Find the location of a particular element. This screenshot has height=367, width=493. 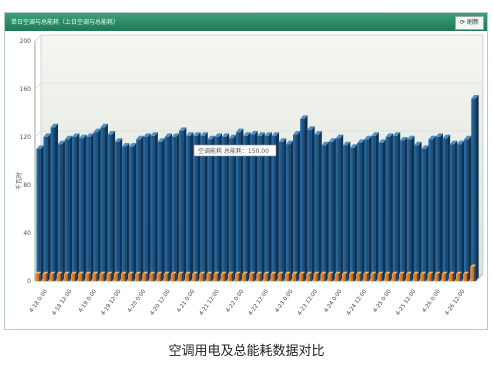

refresh-button: ⟳ 刷新 is located at coordinates (469, 23).